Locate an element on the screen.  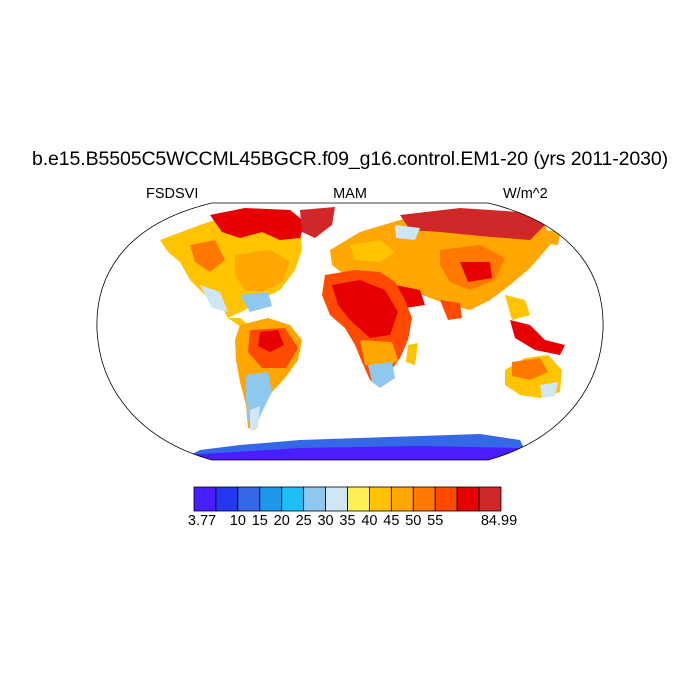
antarctica is located at coordinates (355, 447).